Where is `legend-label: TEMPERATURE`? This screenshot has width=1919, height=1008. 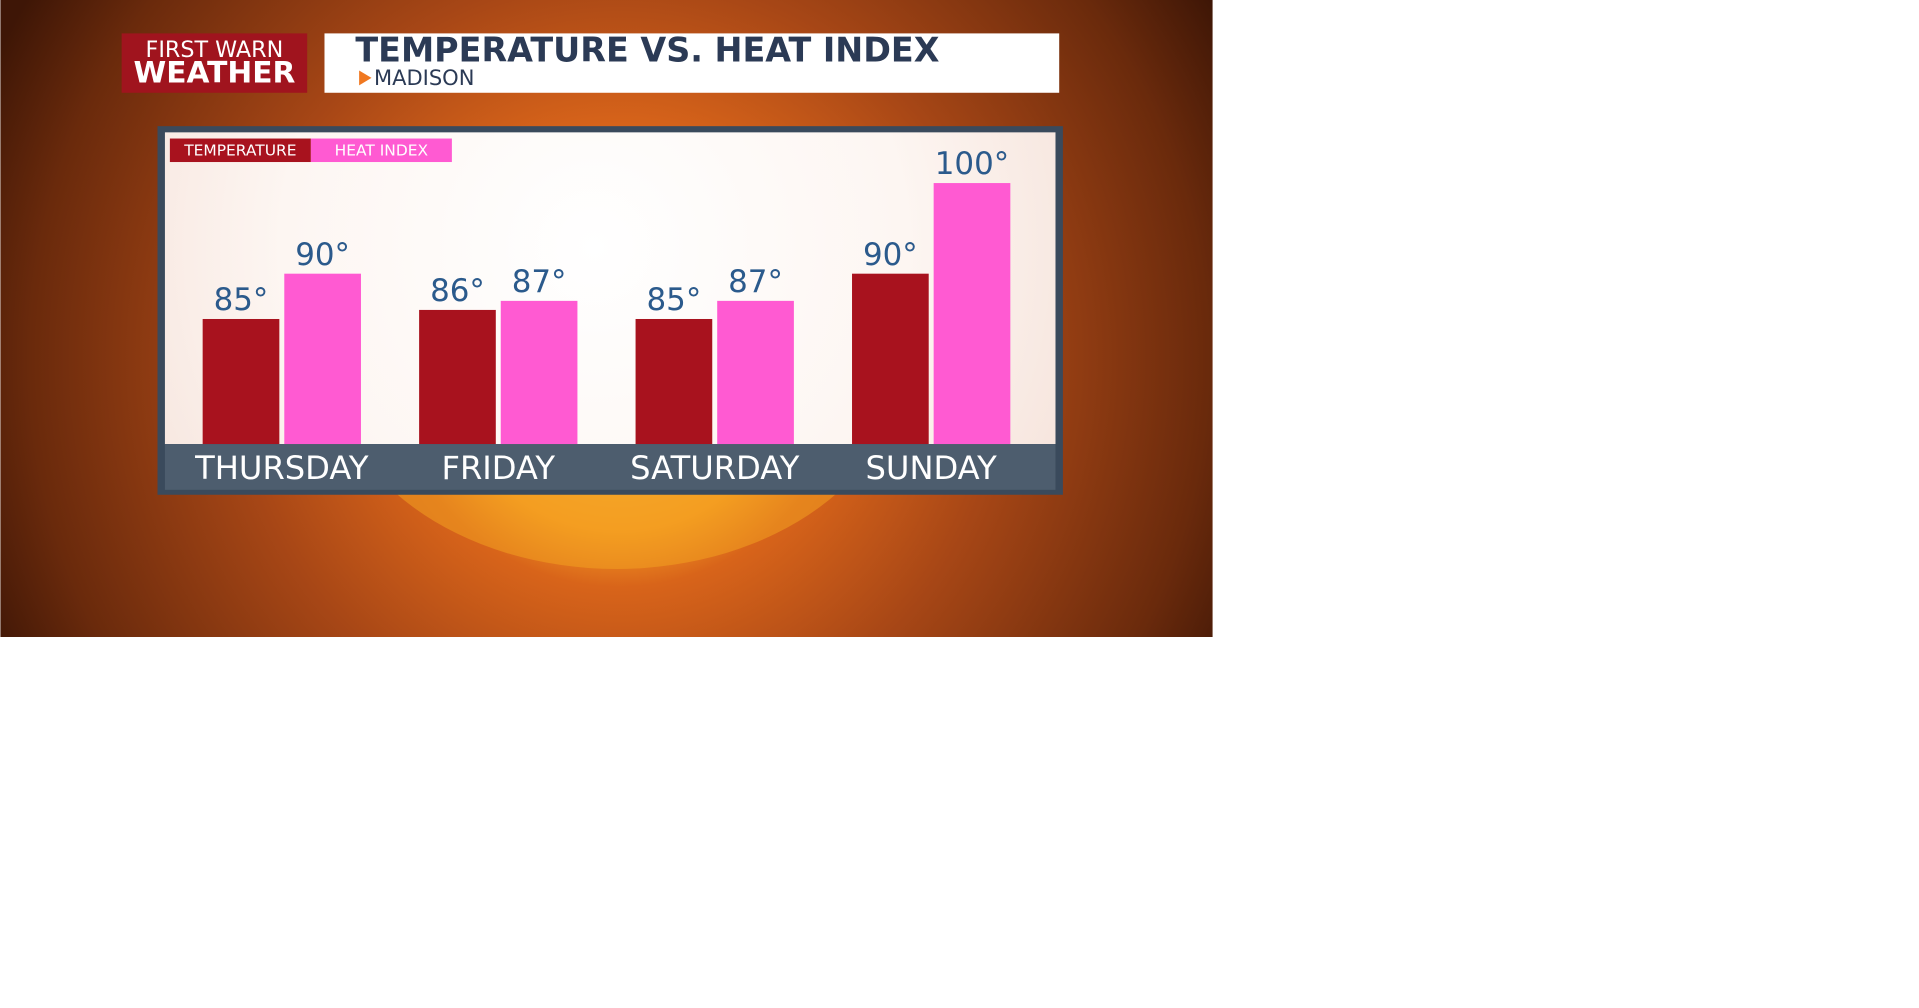
legend-label: TEMPERATURE is located at coordinates (239, 150).